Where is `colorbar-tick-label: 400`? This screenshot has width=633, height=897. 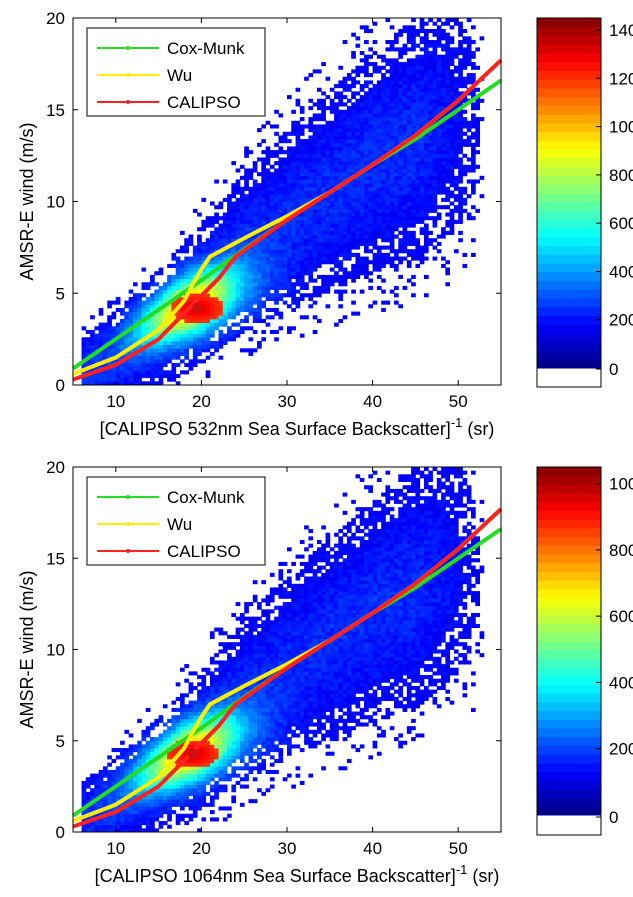 colorbar-tick-label: 400 is located at coordinates (621, 271).